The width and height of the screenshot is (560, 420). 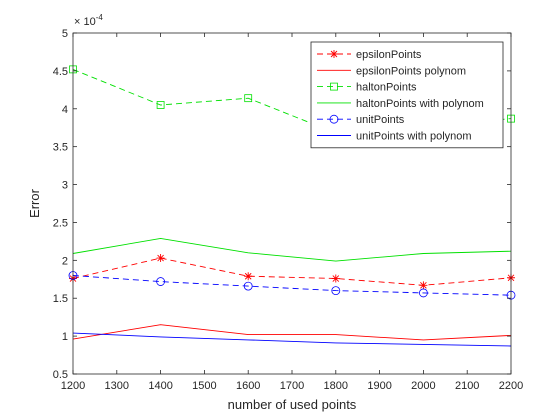 I want to click on y-axis-label: Error, so click(x=34, y=203).